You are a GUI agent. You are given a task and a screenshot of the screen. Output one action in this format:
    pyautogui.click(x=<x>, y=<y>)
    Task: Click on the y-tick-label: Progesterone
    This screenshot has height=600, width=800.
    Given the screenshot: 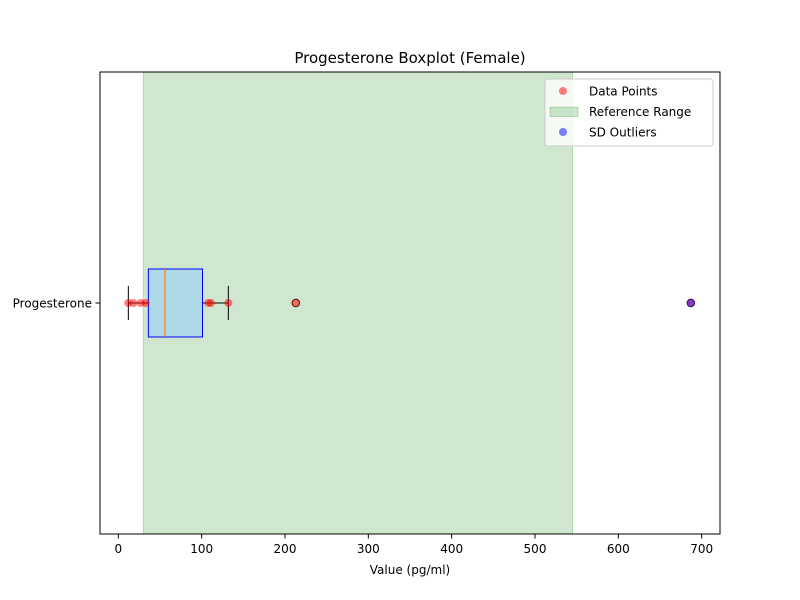 What is the action you would take?
    pyautogui.click(x=52, y=304)
    